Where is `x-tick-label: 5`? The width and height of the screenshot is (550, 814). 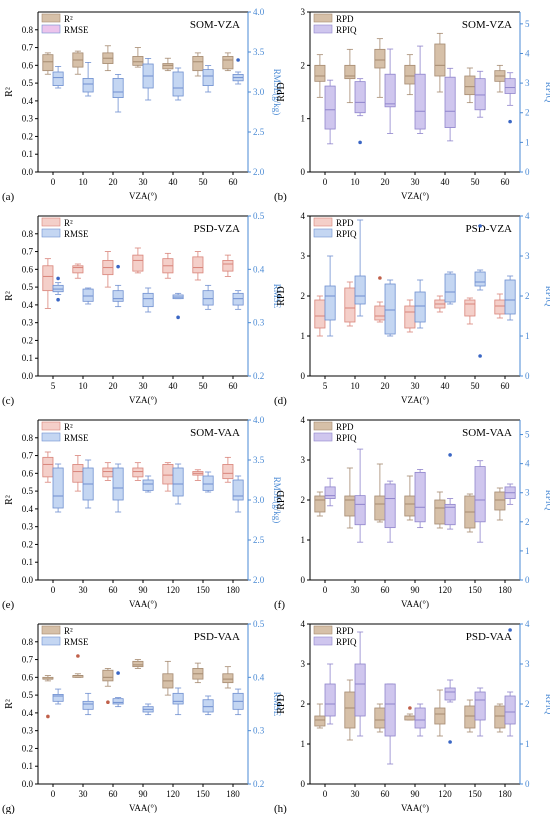 x-tick-label: 5 is located at coordinates (53, 386).